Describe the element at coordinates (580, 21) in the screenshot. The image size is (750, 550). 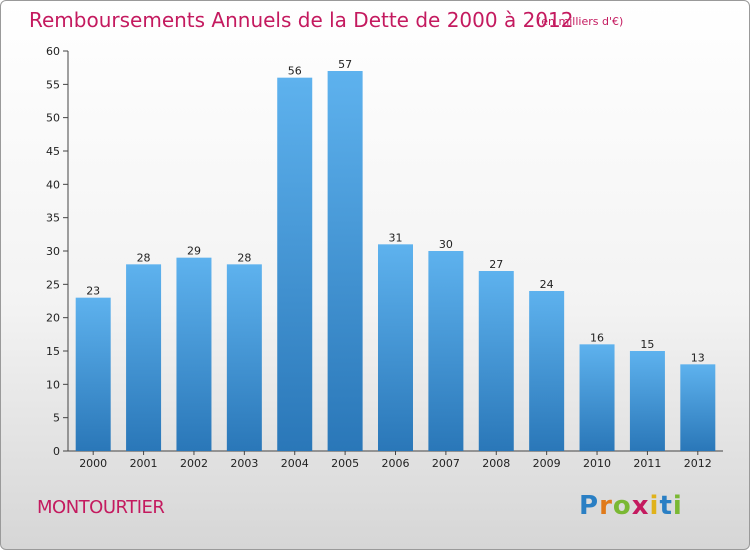
I see `chart-subtitle: (en milliers d'€)` at that location.